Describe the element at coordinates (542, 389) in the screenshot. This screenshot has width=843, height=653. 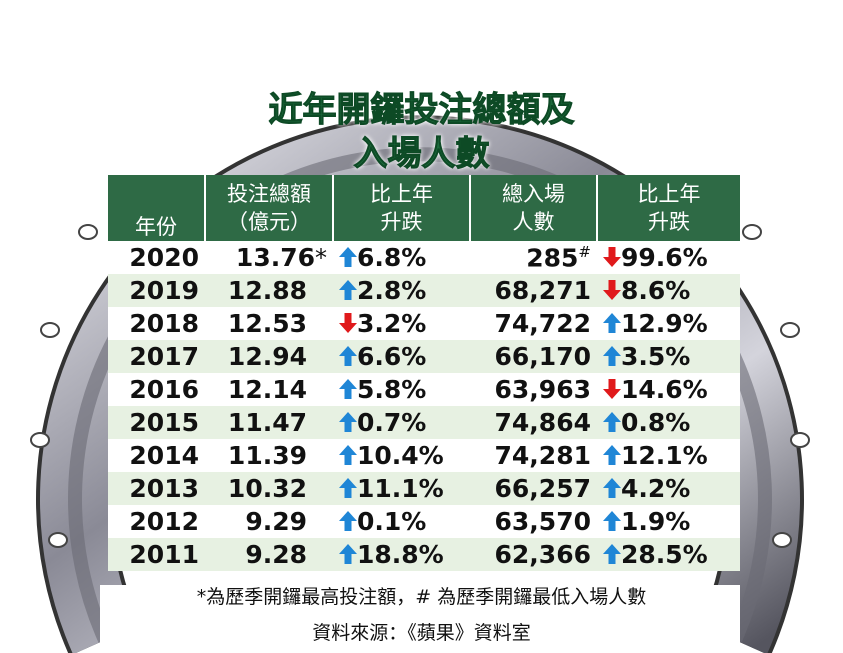
I see `attendance-value: 63,963` at that location.